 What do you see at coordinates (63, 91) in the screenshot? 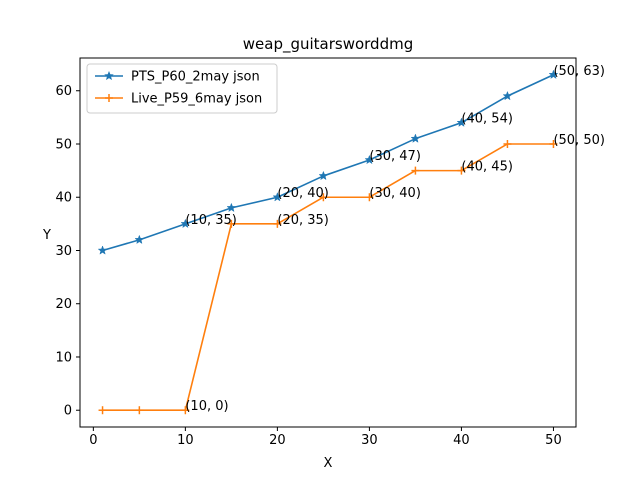
I see `y-tick-label-7: 60` at bounding box center [63, 91].